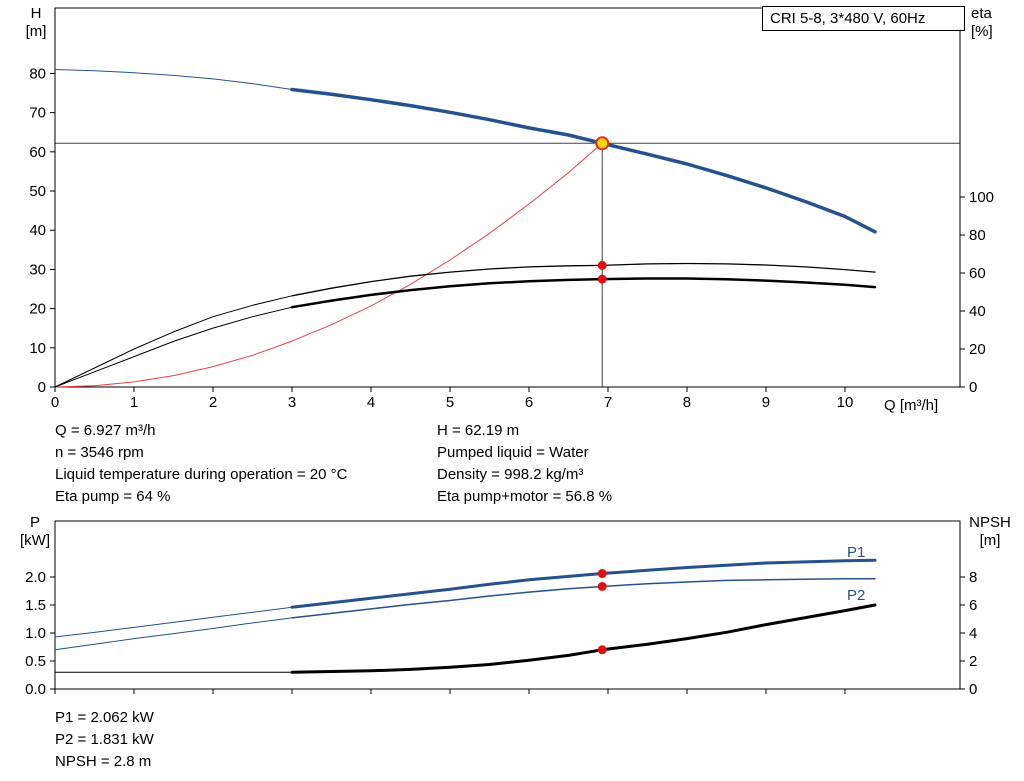 The image size is (1024, 781). Describe the element at coordinates (37, 269) in the screenshot. I see `y-left-tick-label: 30` at that location.